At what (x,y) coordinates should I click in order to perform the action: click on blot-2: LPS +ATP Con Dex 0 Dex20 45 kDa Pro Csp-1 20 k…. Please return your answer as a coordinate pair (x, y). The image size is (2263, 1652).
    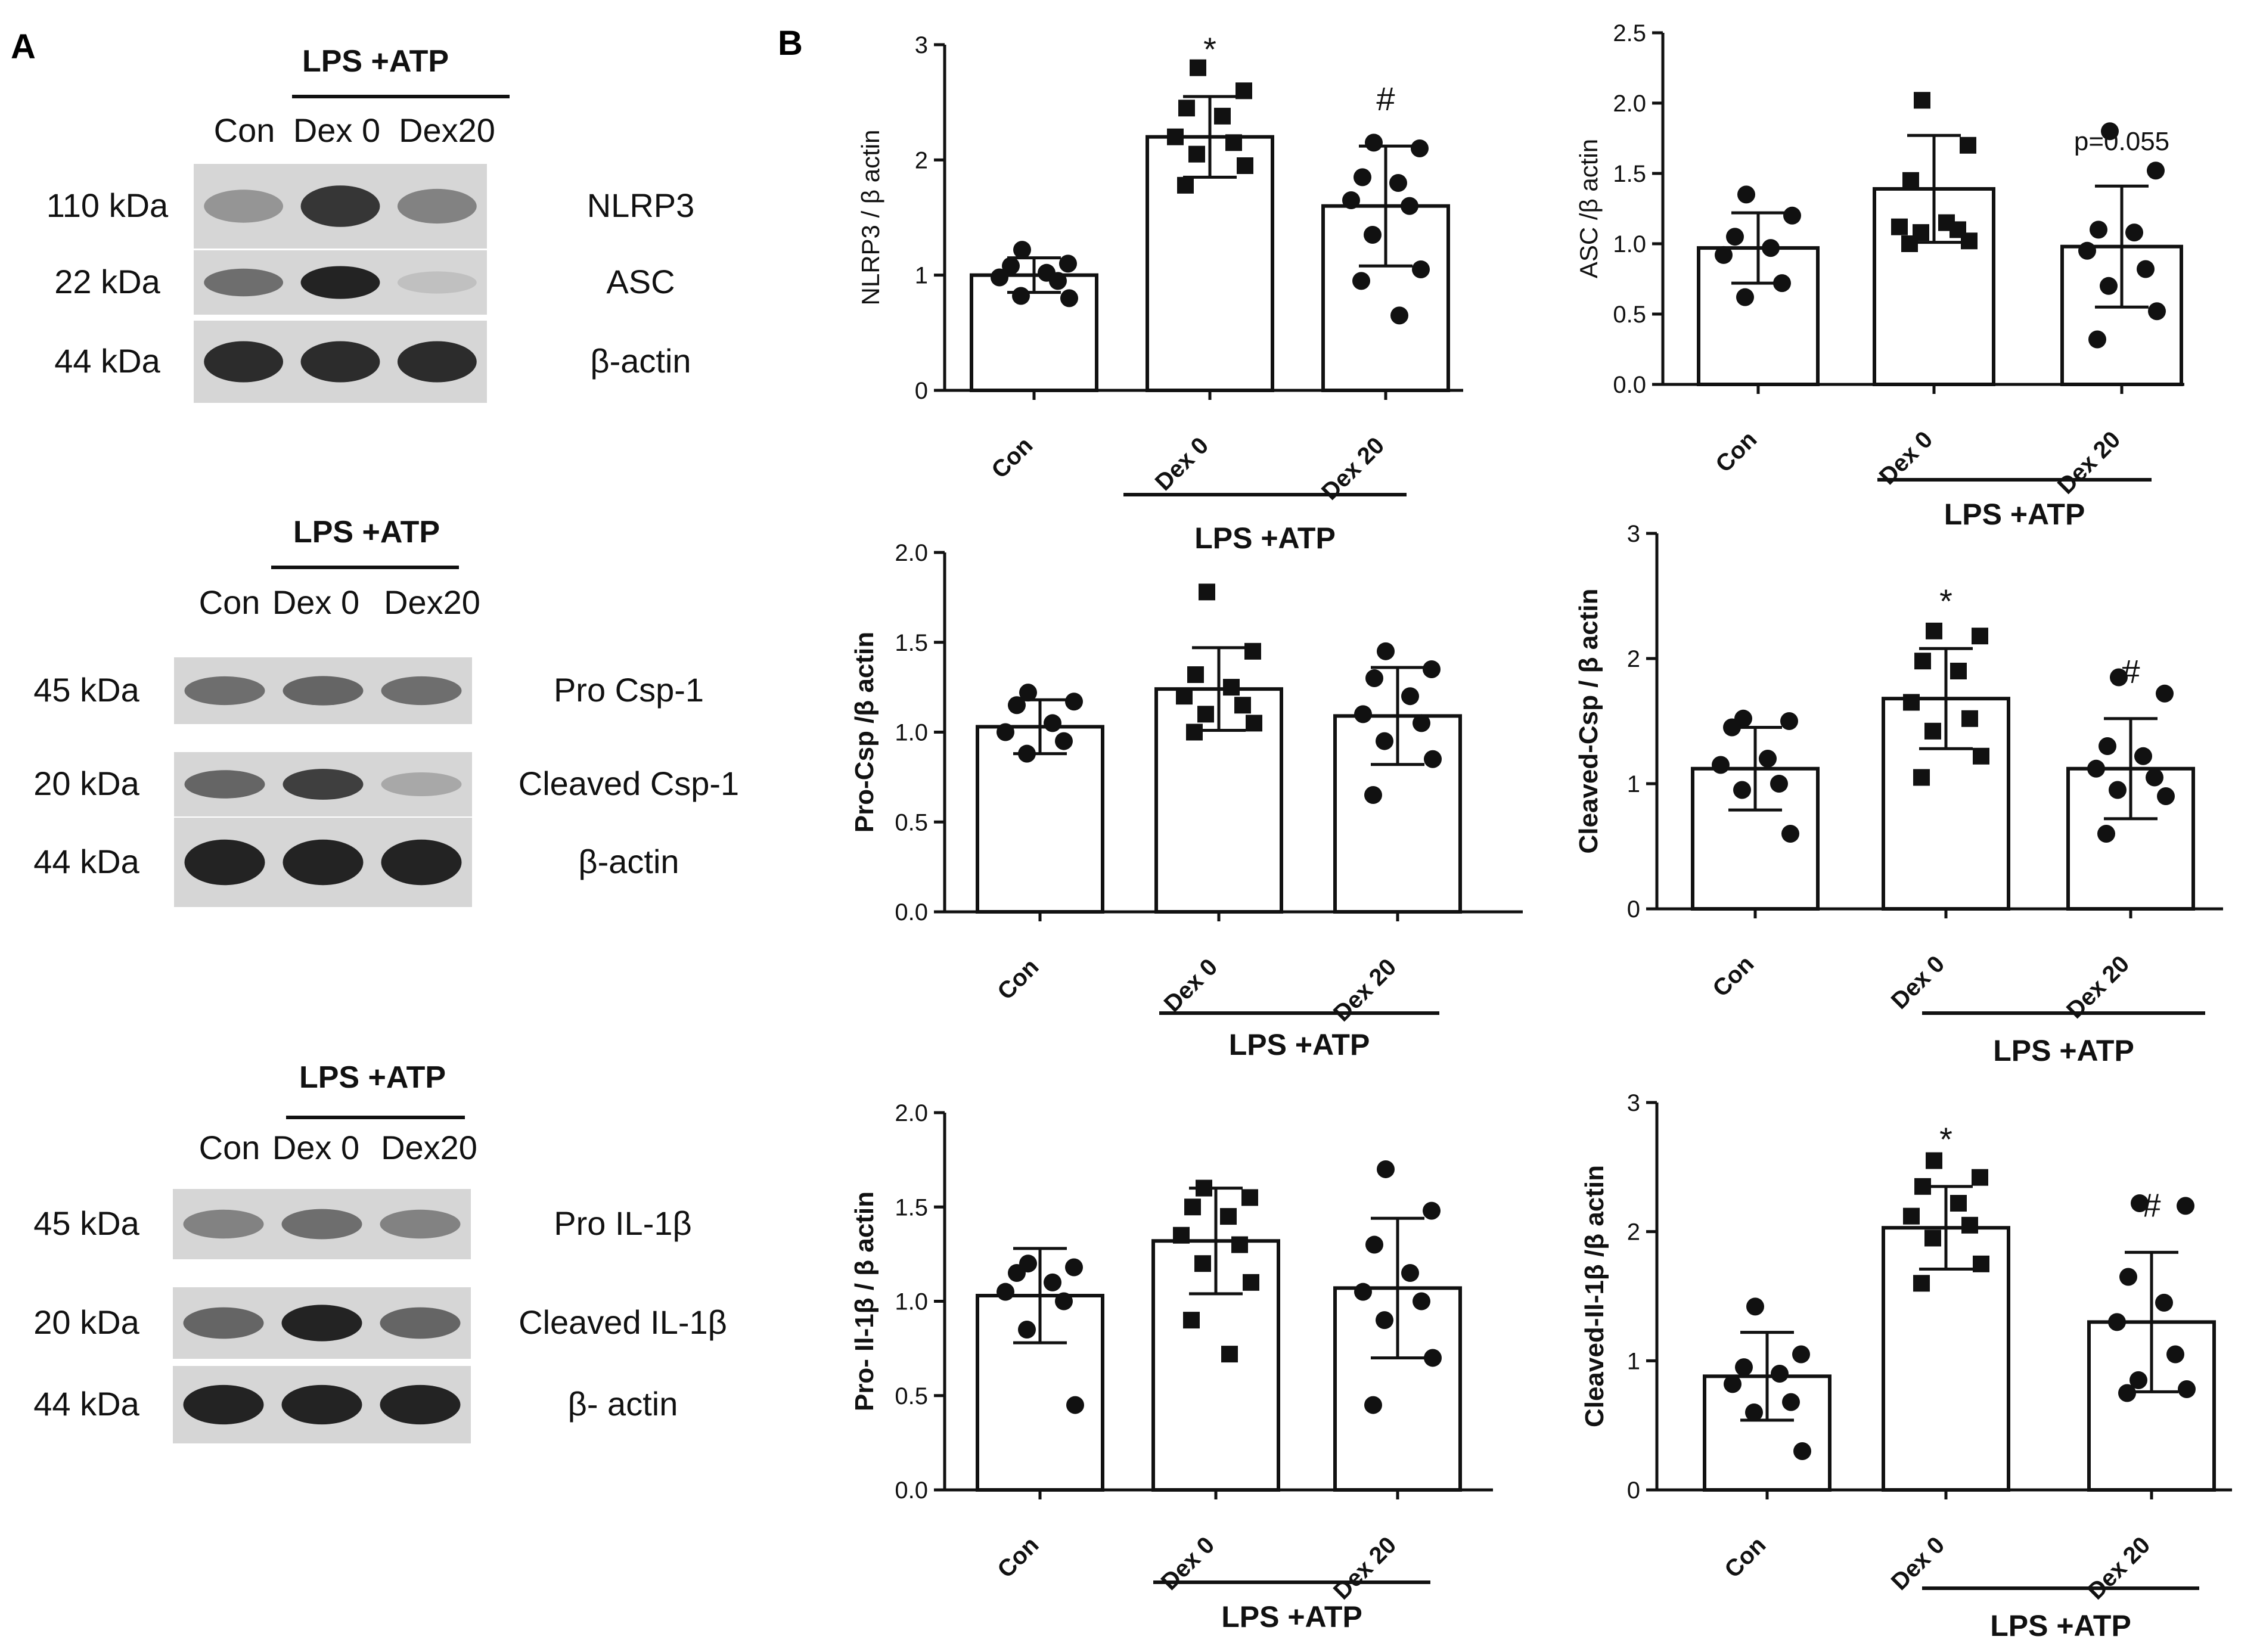
    Looking at the image, I should click on (386, 711).